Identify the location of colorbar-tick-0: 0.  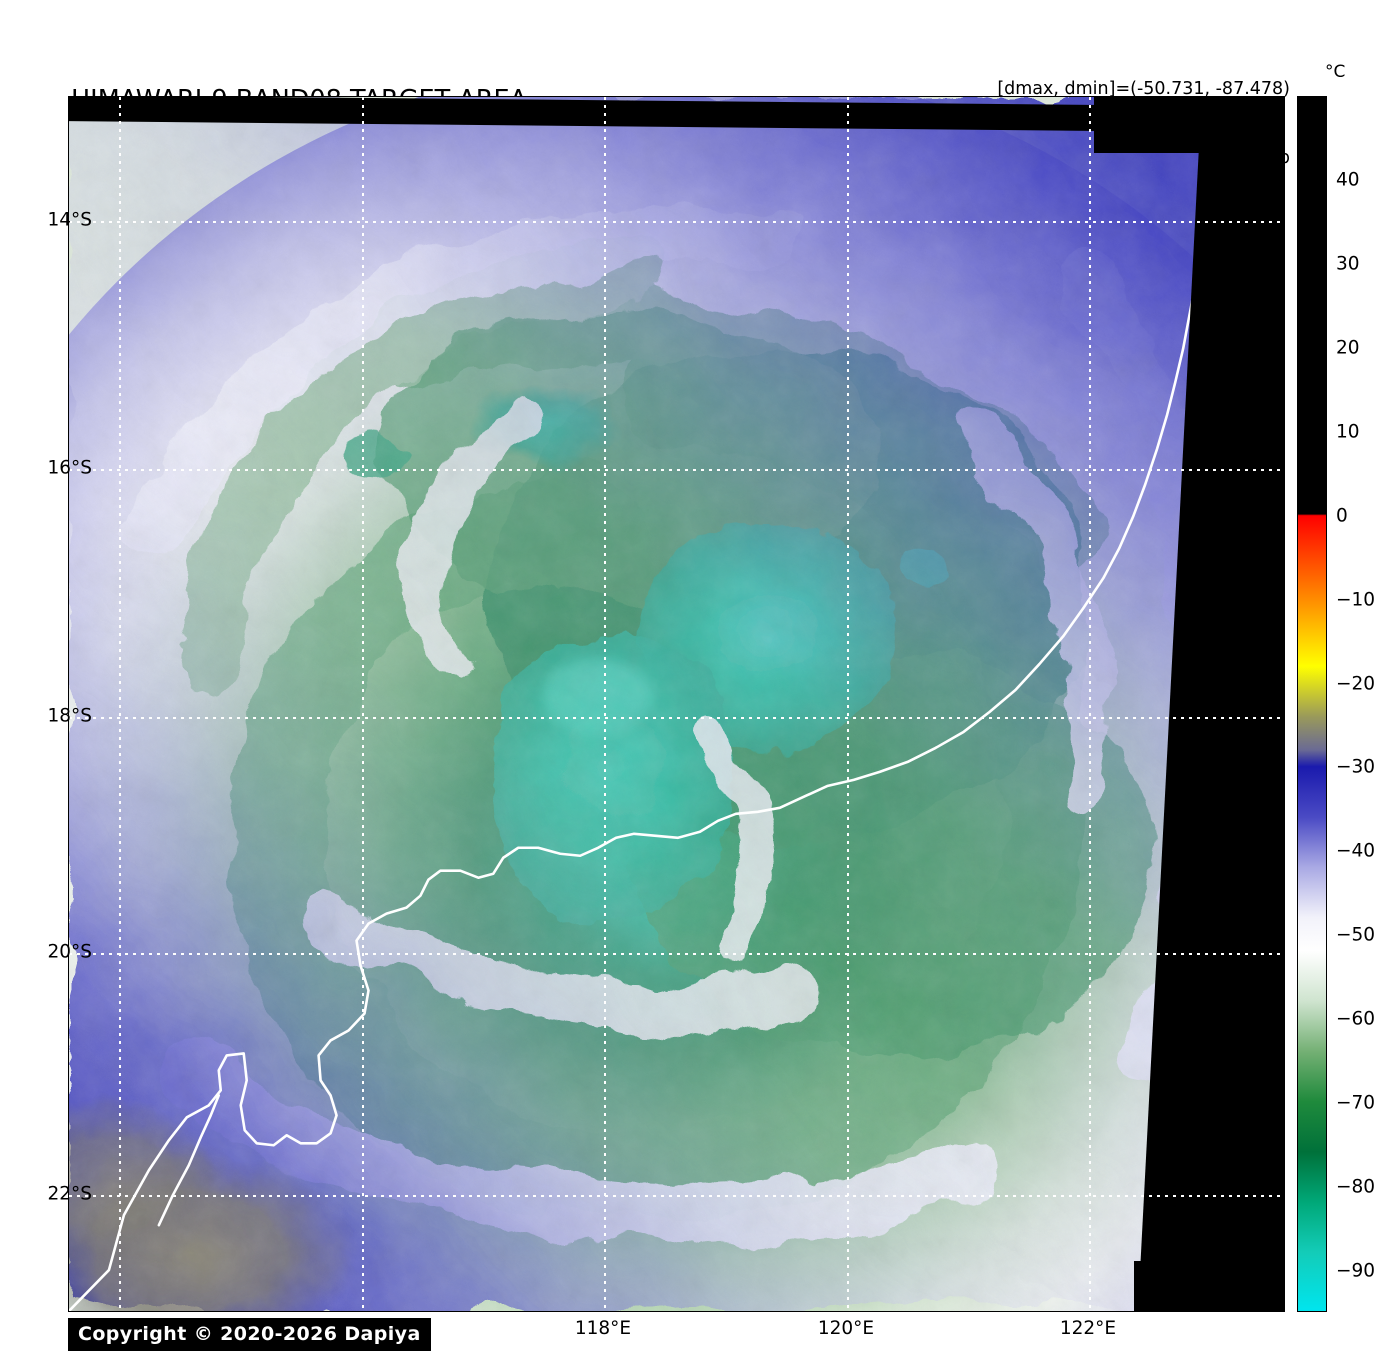
(1342, 516).